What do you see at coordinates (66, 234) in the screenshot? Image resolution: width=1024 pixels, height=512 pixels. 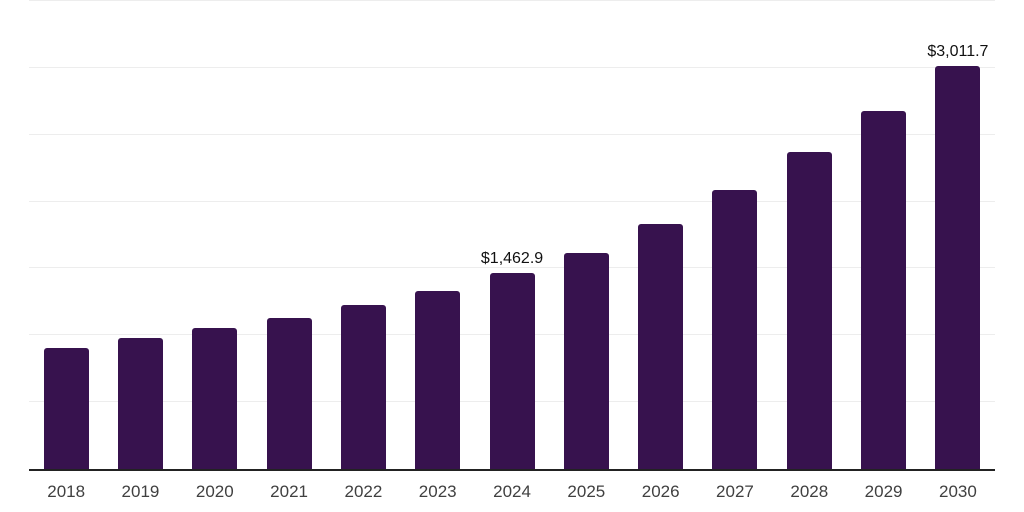 I see `bar-column-2018` at bounding box center [66, 234].